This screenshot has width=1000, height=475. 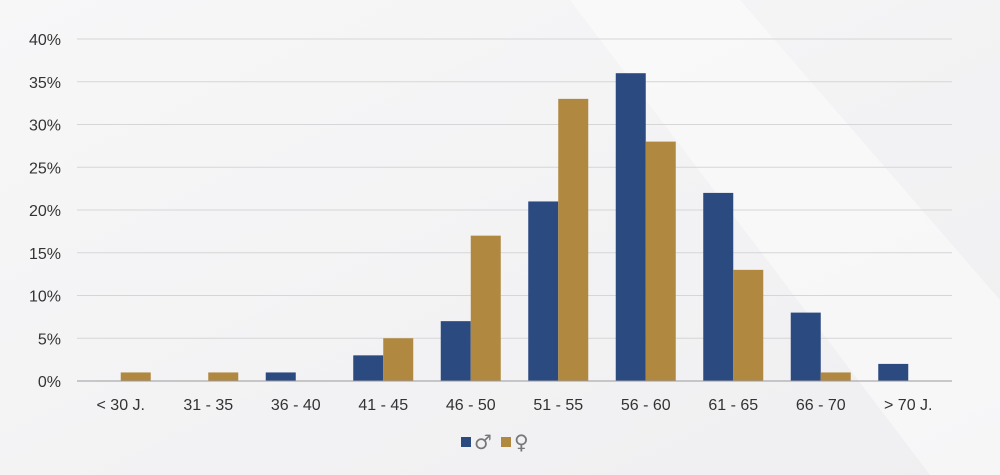 I want to click on y-tick-label: 40%, so click(x=45, y=40).